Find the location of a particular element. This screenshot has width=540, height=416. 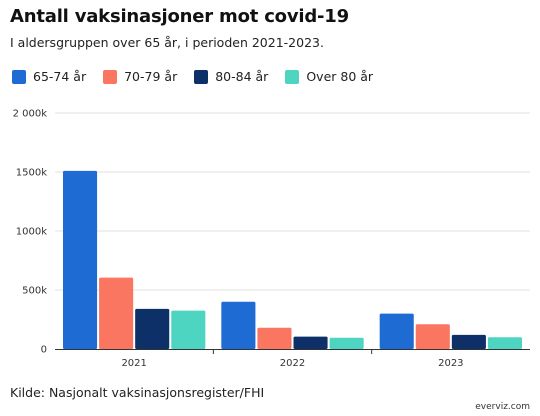

chart-legend: 65-74 år 70-79 år 80-84 år Over 80 år is located at coordinates (201, 76).